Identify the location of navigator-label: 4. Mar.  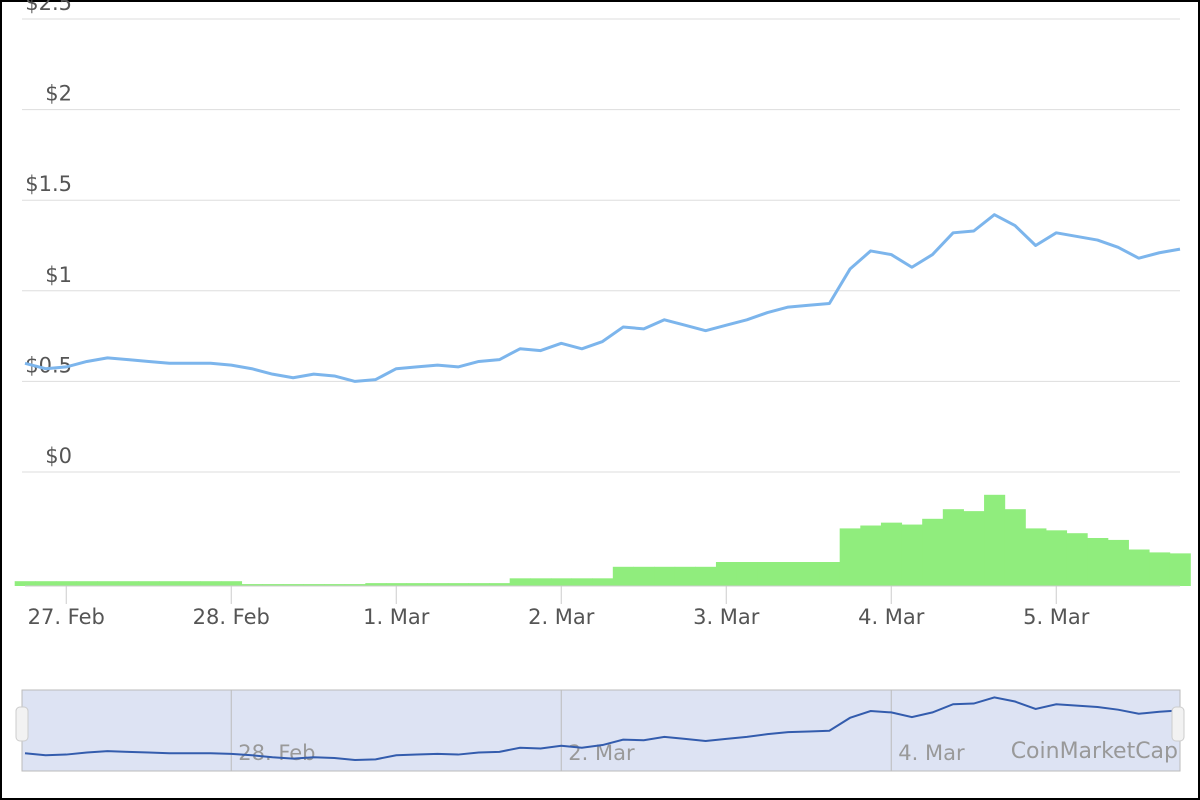
(931, 753).